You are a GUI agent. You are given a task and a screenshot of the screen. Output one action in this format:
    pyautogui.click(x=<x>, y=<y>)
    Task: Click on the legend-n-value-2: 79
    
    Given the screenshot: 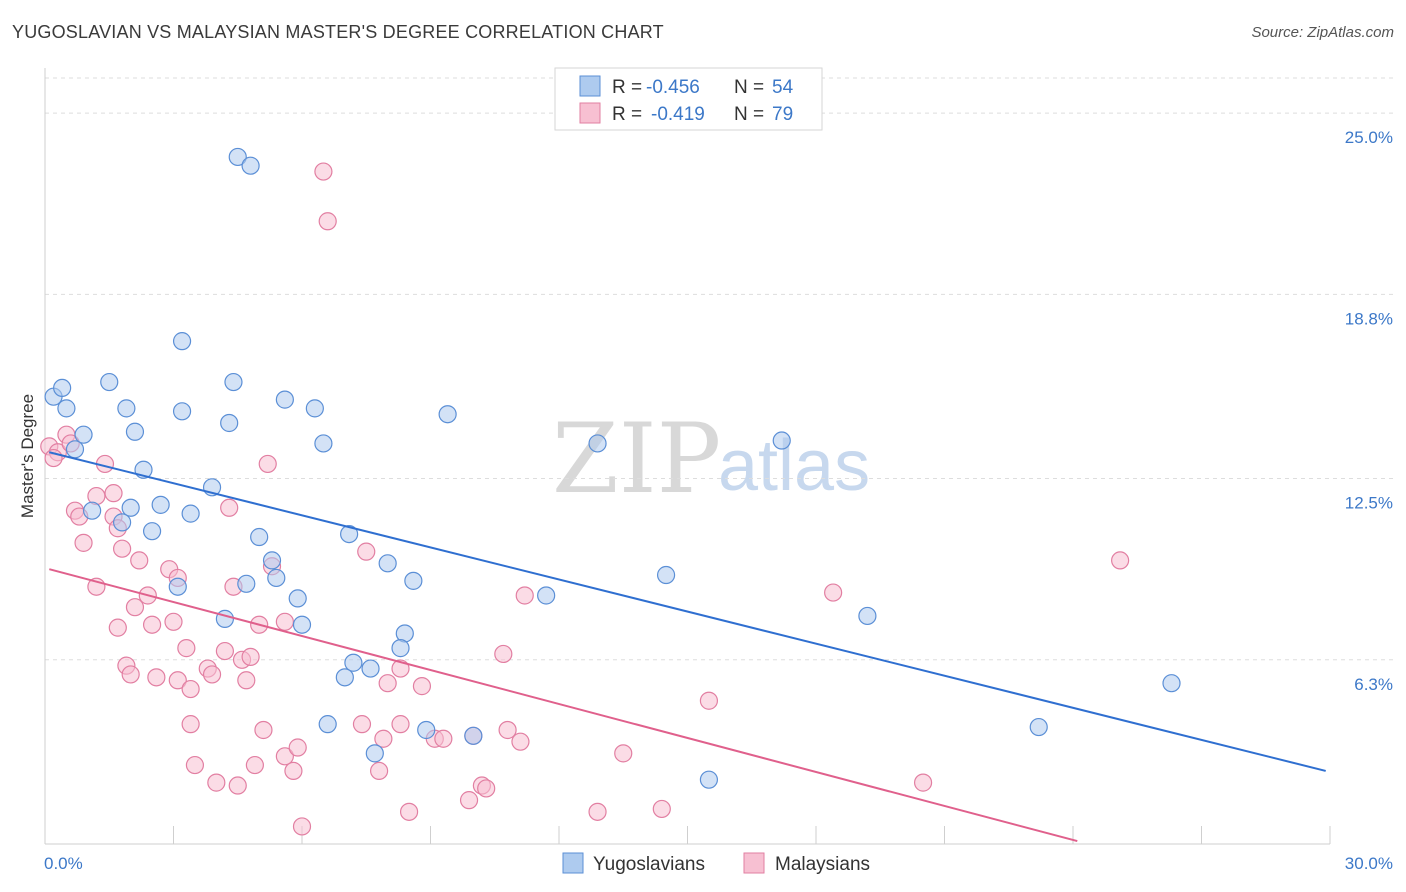 What is the action you would take?
    pyautogui.click(x=782, y=114)
    